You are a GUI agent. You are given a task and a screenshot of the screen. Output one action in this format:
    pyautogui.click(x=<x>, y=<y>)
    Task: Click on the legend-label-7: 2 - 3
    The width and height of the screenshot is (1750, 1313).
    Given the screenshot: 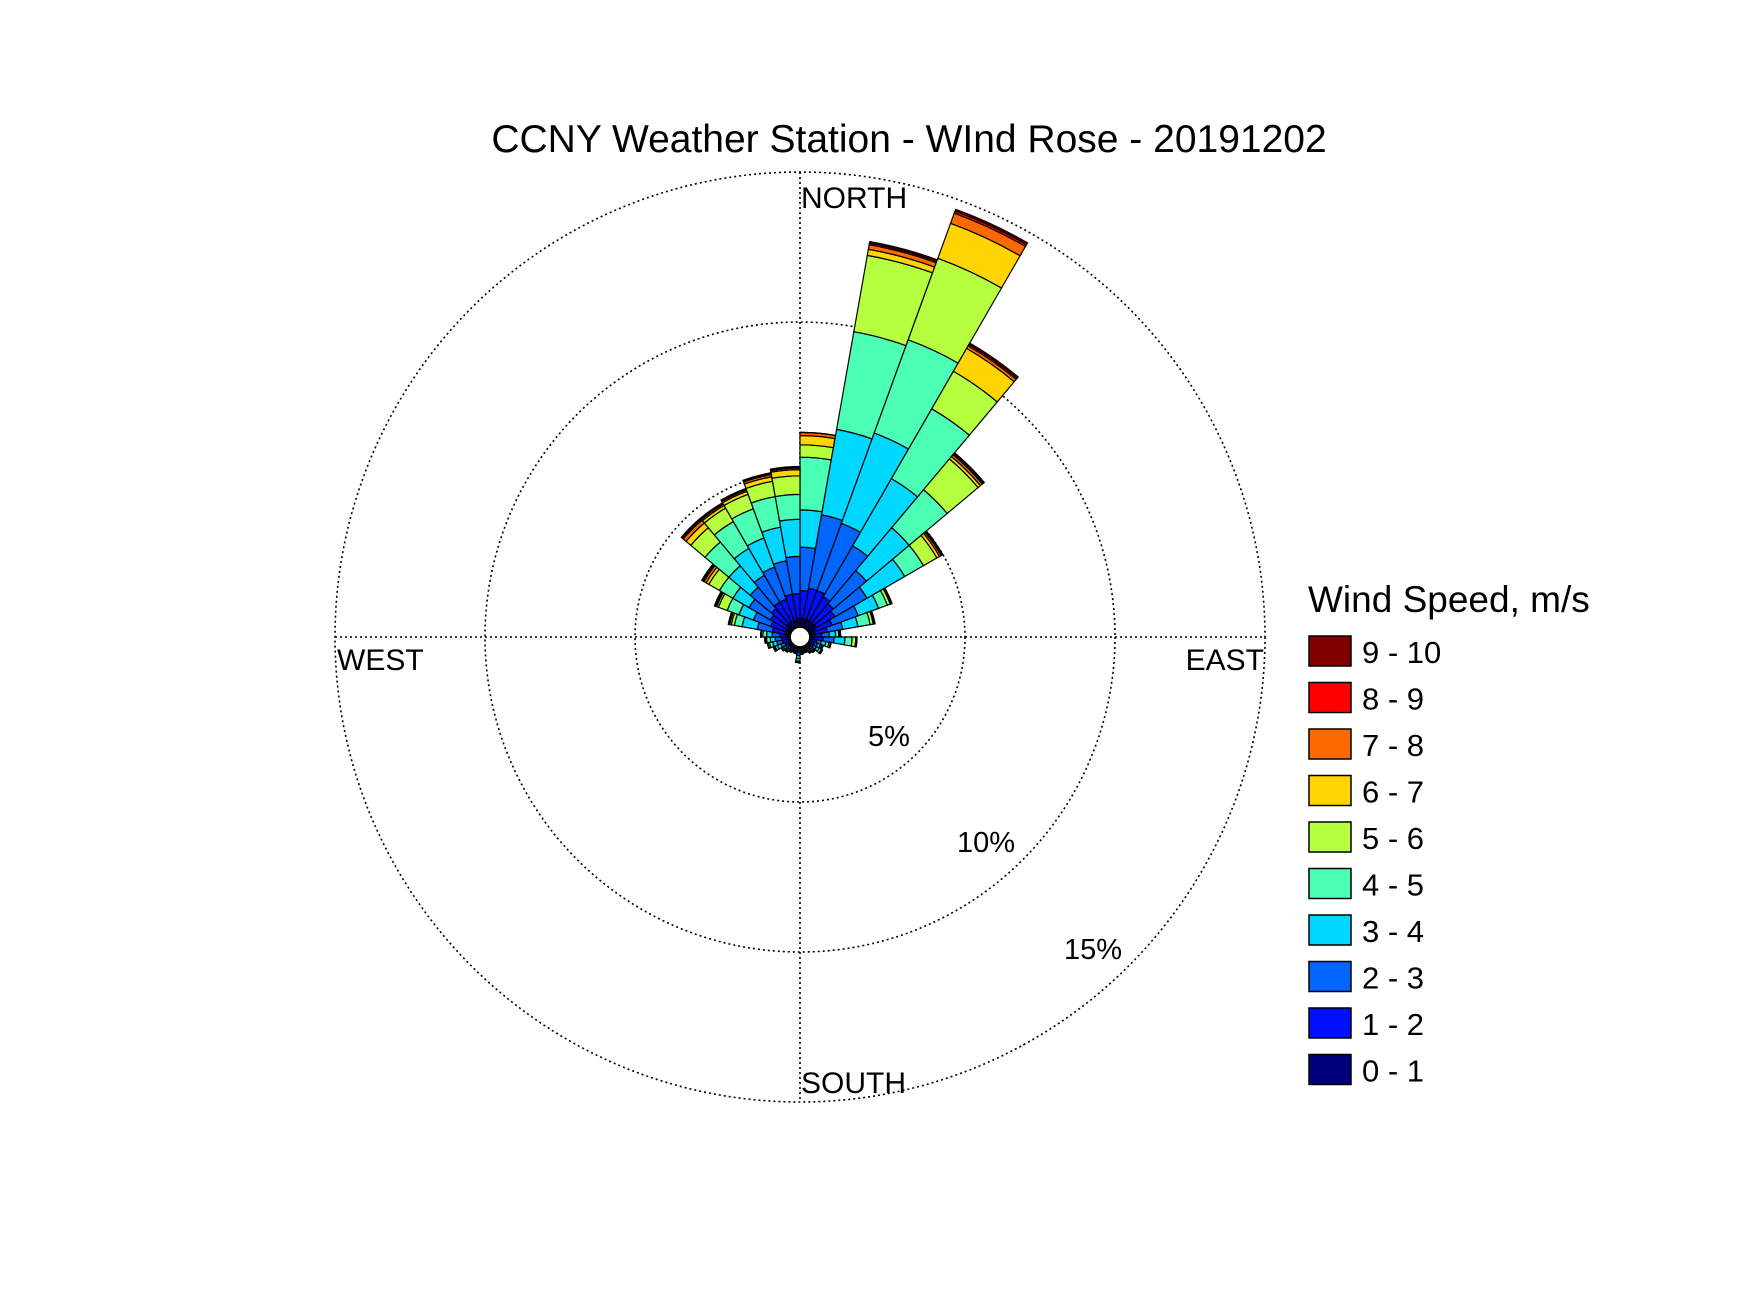 What is the action you would take?
    pyautogui.click(x=1393, y=978)
    